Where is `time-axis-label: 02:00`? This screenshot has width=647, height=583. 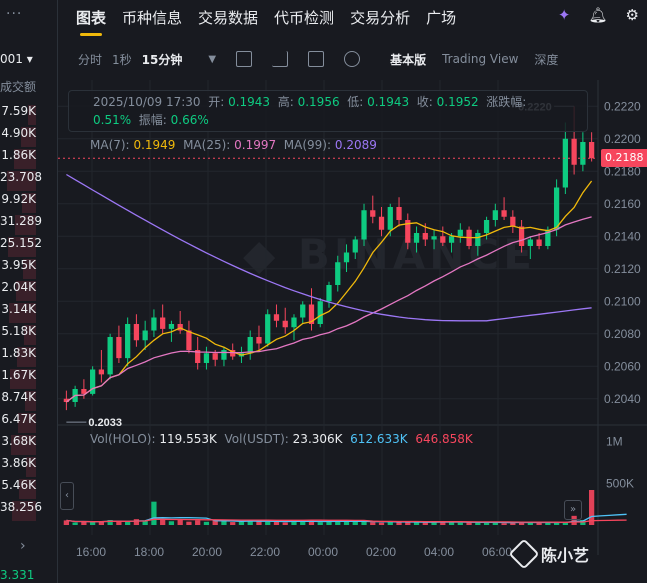 time-axis-label: 02:00 is located at coordinates (381, 552).